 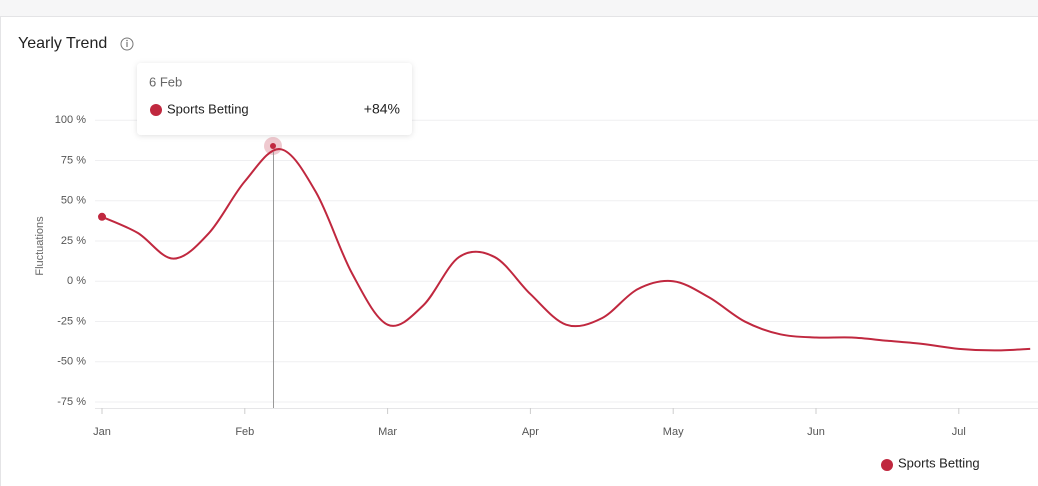 I want to click on tooltip: 6 Feb Sports Betting +84%, so click(x=274, y=99).